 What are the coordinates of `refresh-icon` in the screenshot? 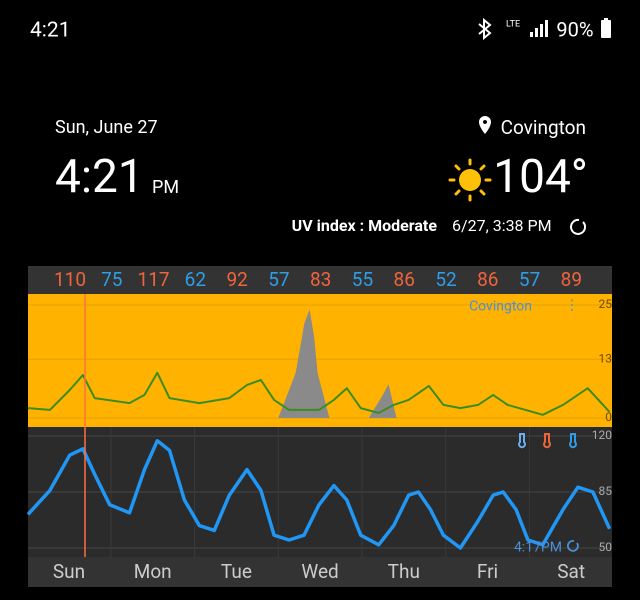 It's located at (578, 226).